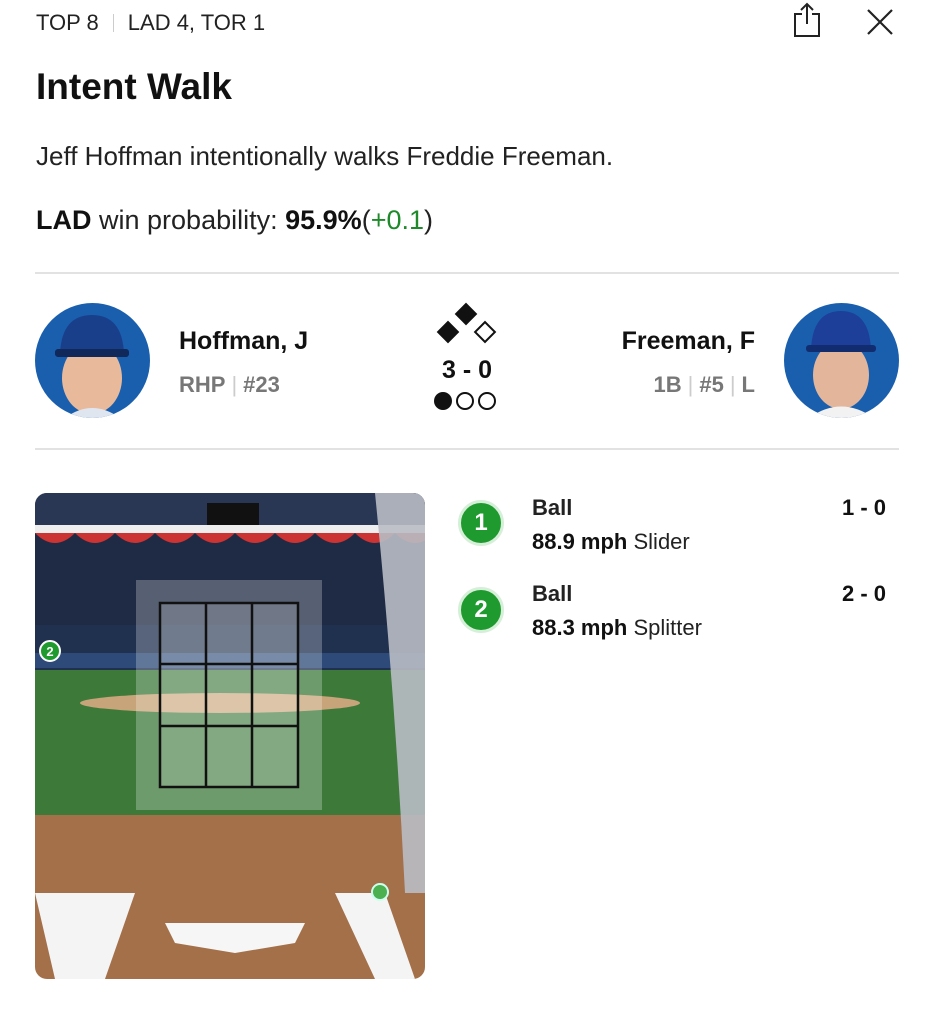 Image resolution: width=939 pixels, height=1024 pixels. I want to click on pitch-item: Ball 88.9 mph Slider, so click(611, 525).